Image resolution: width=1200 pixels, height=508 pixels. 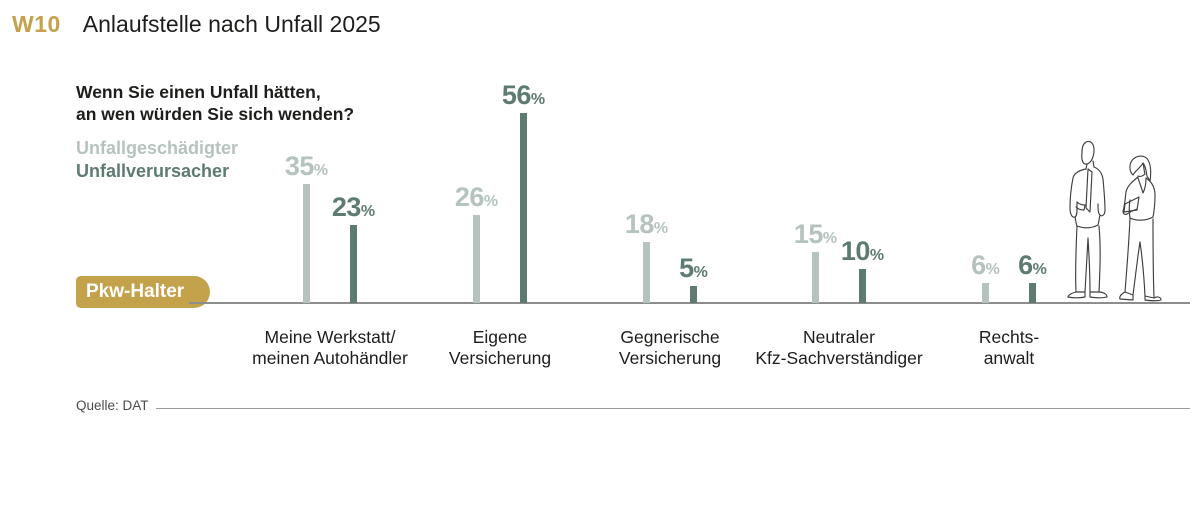 What do you see at coordinates (330, 358) in the screenshot?
I see `category-label-line: meinen Autohändler` at bounding box center [330, 358].